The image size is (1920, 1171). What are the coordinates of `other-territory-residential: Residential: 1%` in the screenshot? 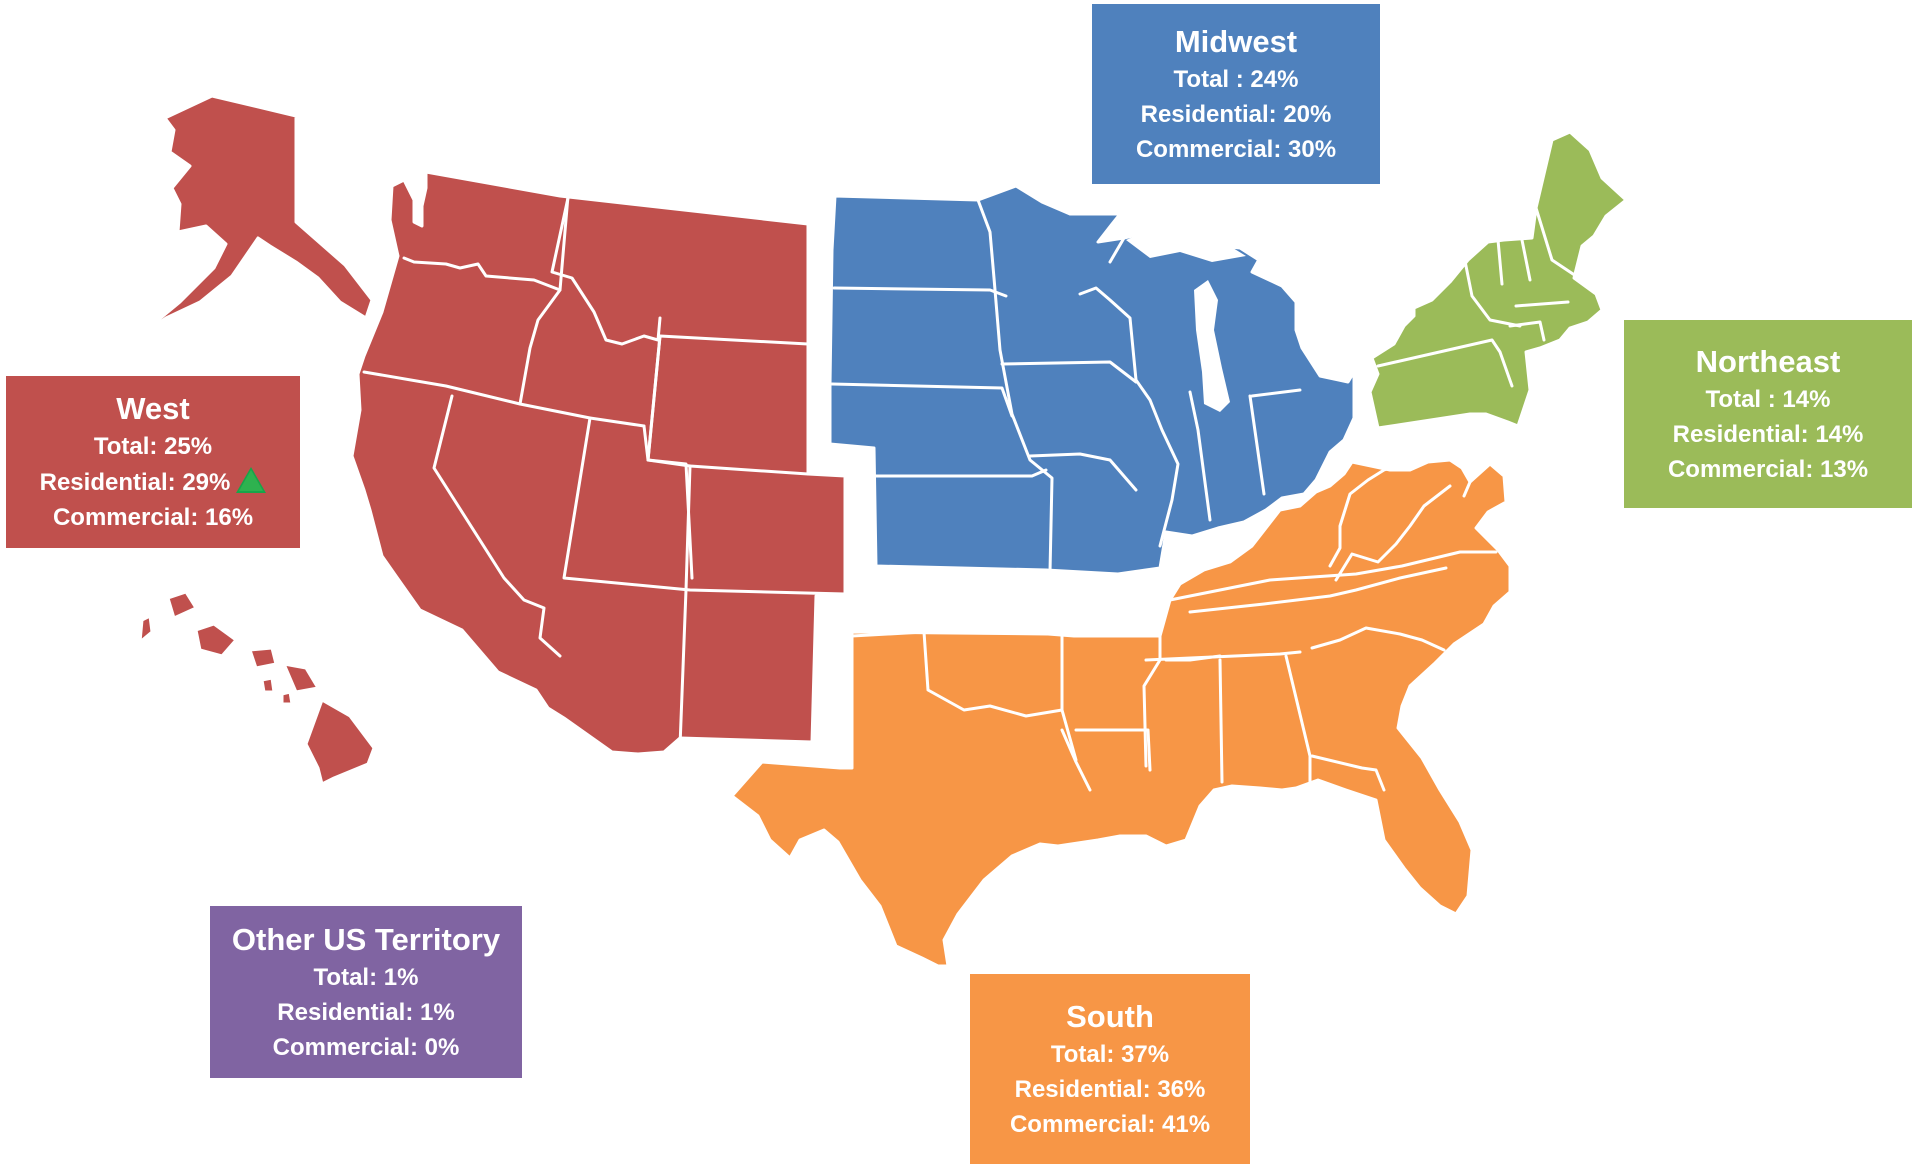 It's located at (366, 1012).